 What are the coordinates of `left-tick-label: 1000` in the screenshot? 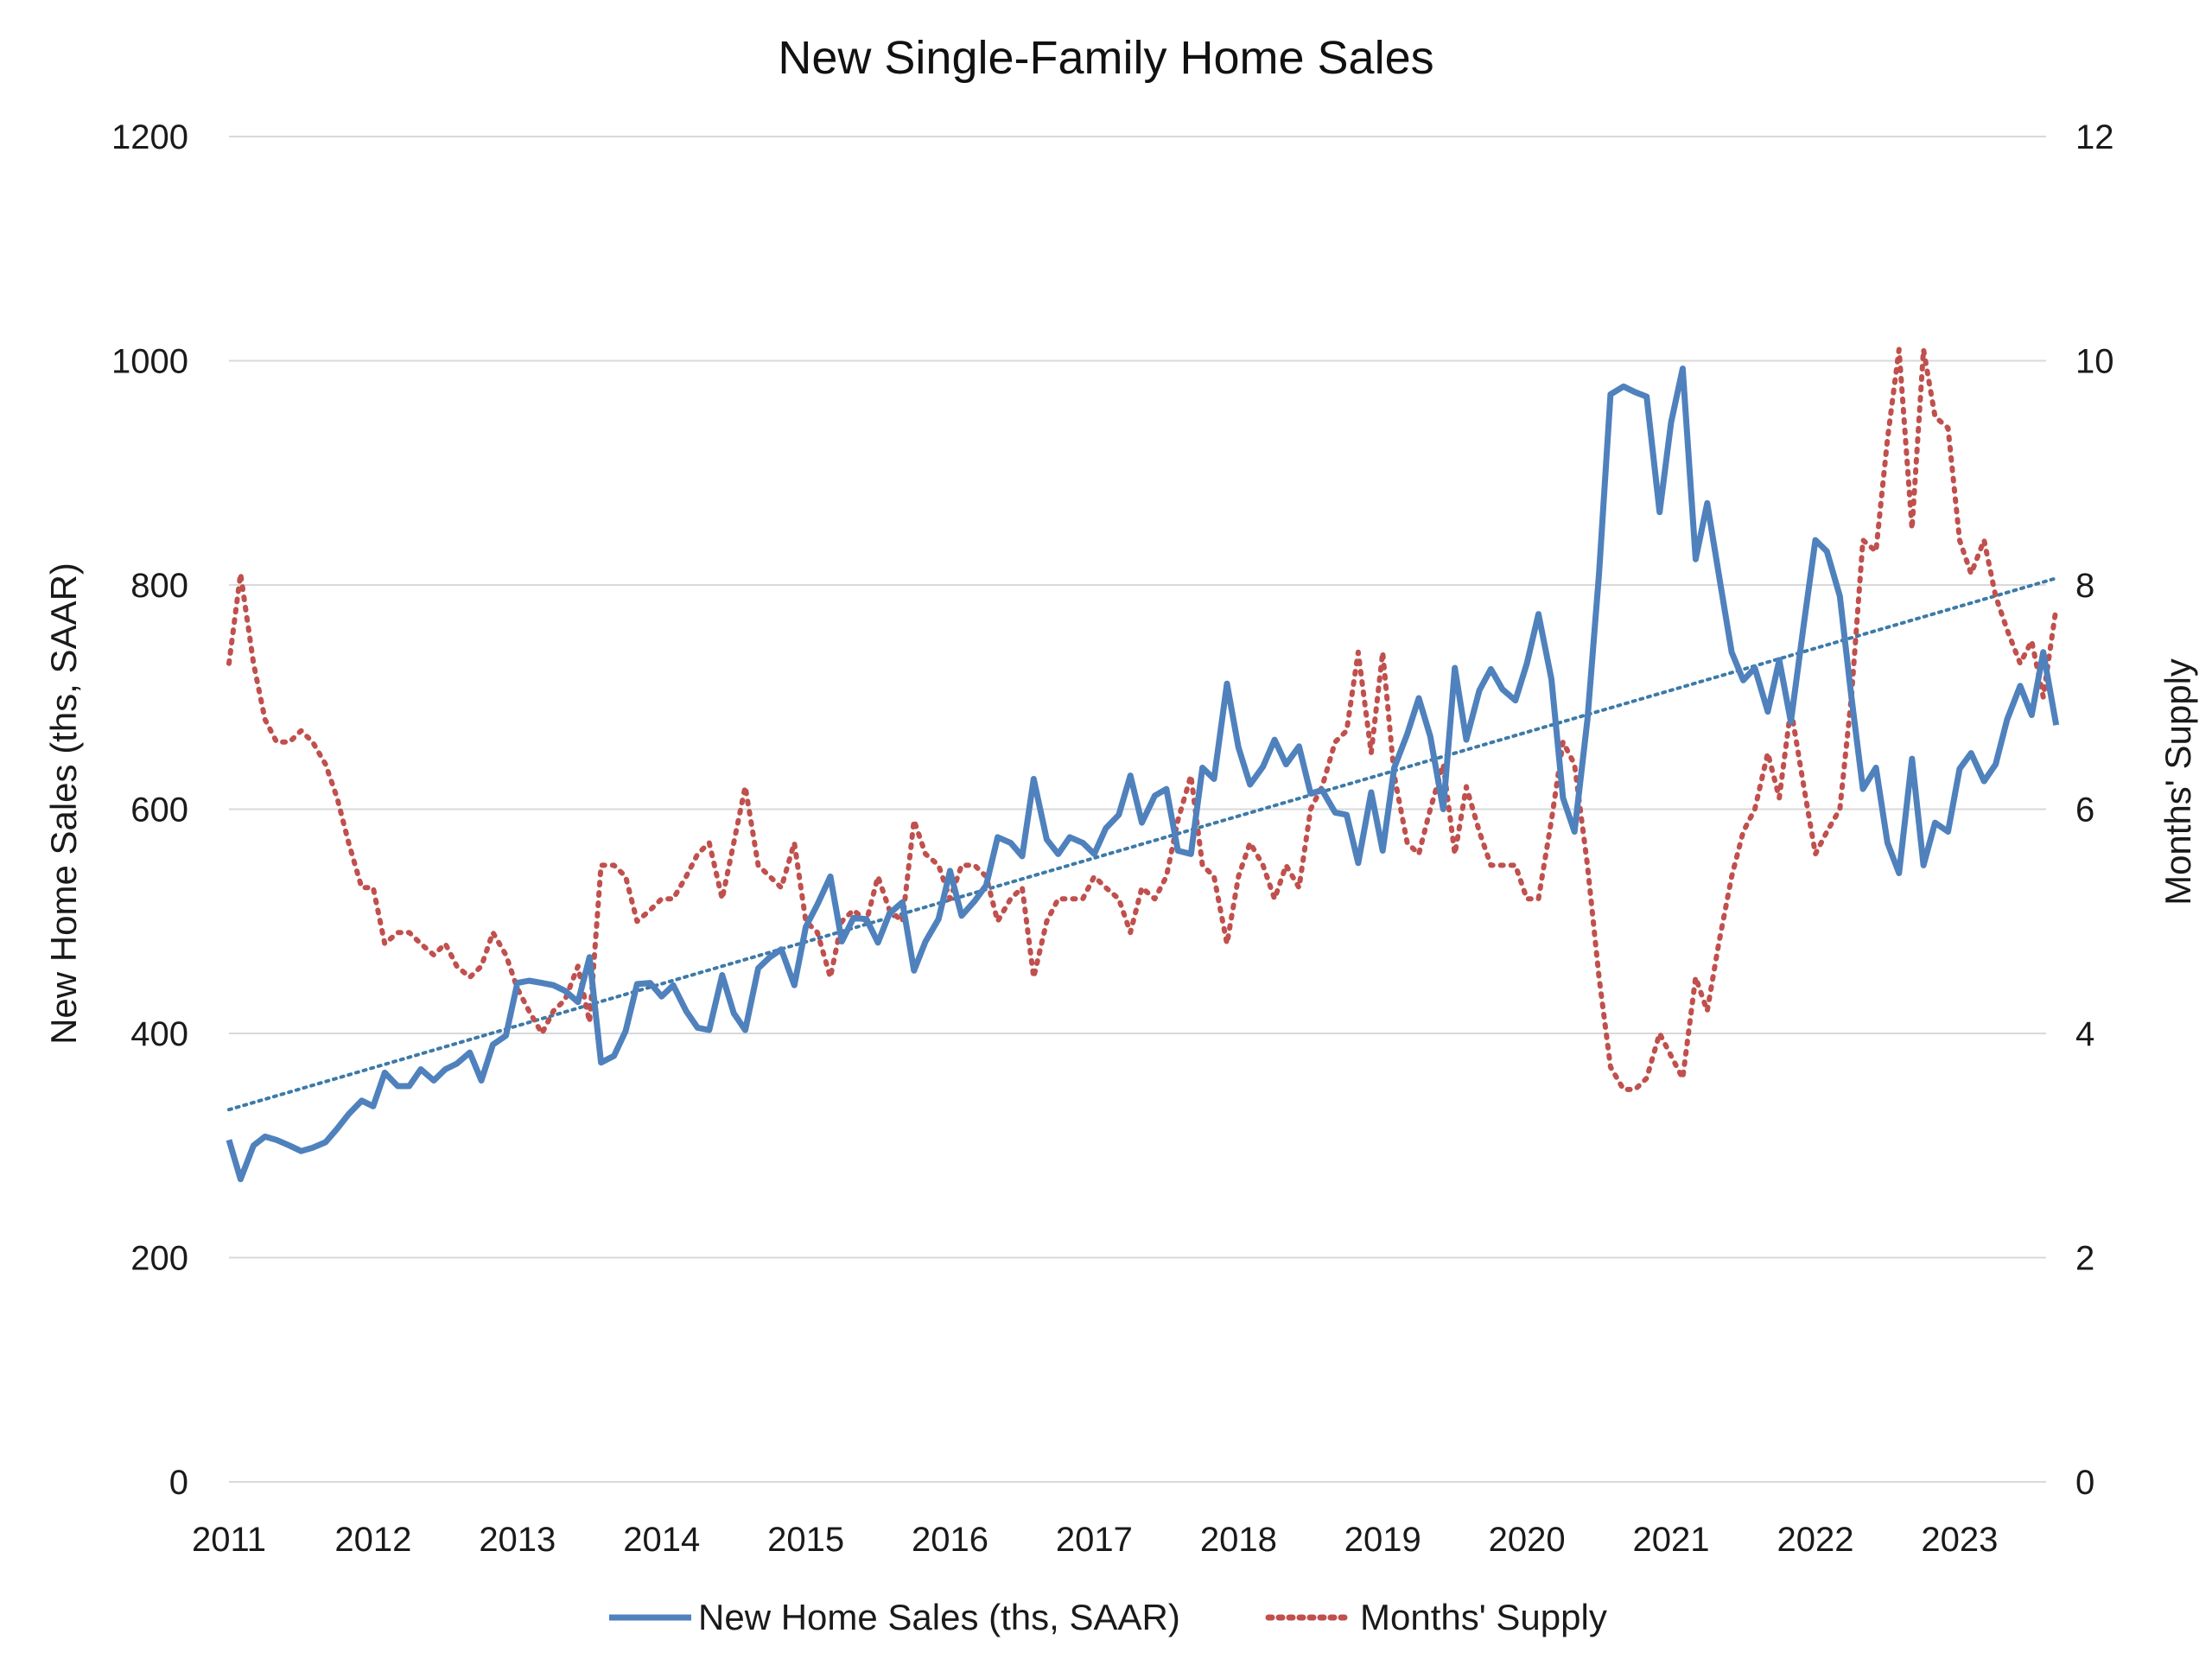 It's located at (149, 362).